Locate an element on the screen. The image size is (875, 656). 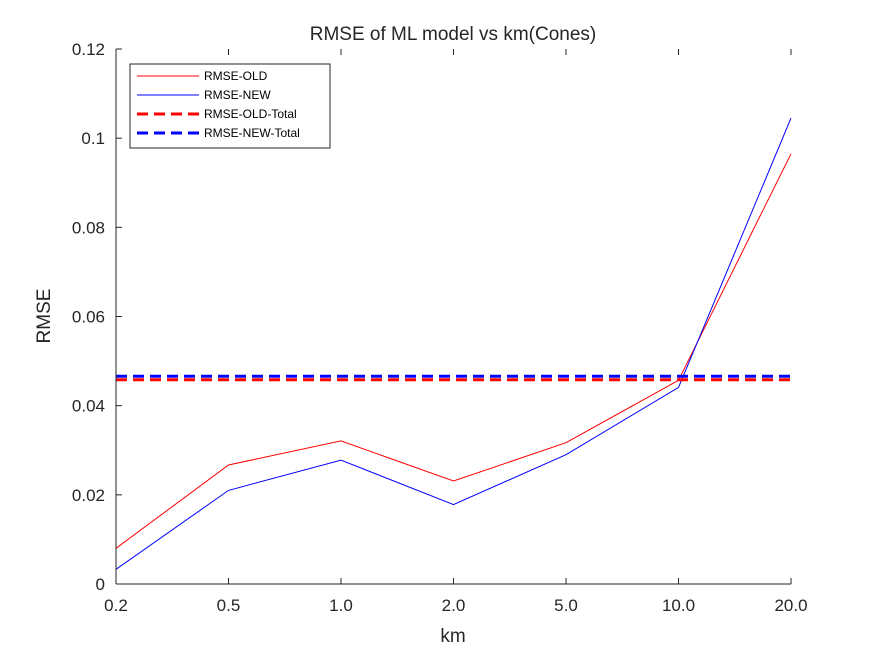
x-tick-label: 2.0 is located at coordinates (454, 605).